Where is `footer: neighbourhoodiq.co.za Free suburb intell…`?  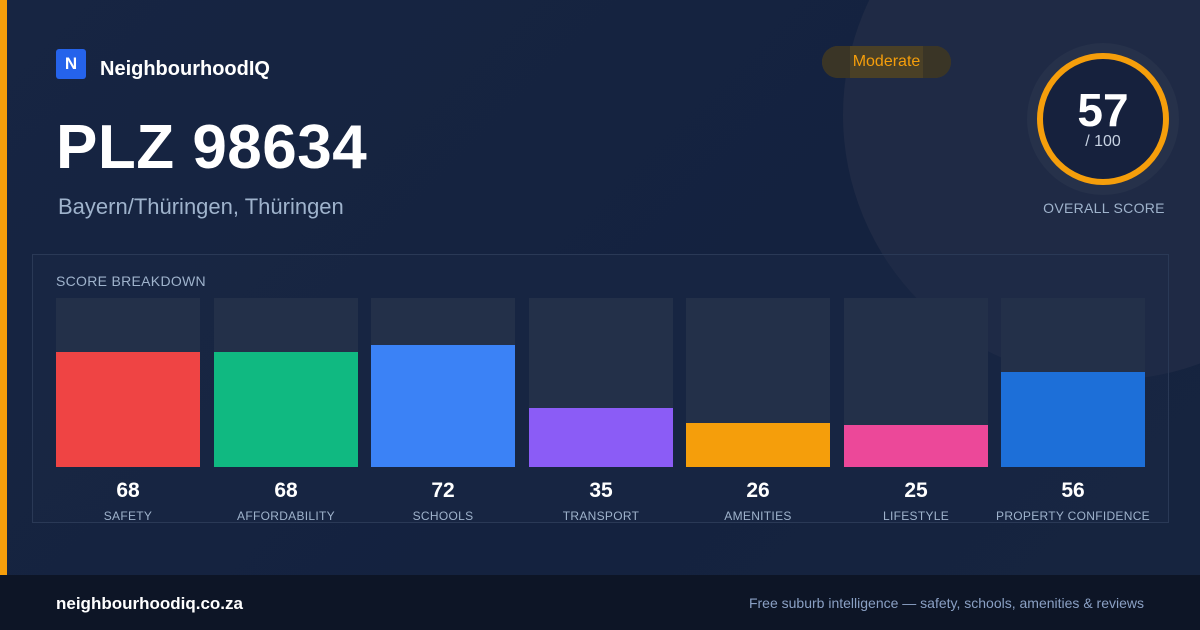
footer: neighbourhoodiq.co.za Free suburb intell… is located at coordinates (600, 602).